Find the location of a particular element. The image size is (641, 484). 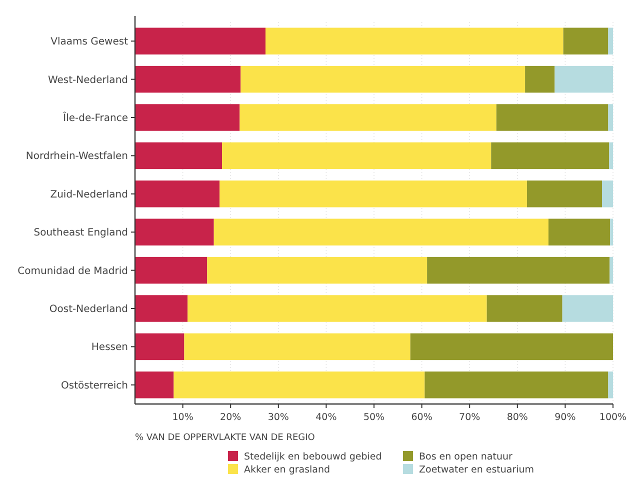

legend-label: Stedelijk en bebouwd gebied is located at coordinates (313, 456).